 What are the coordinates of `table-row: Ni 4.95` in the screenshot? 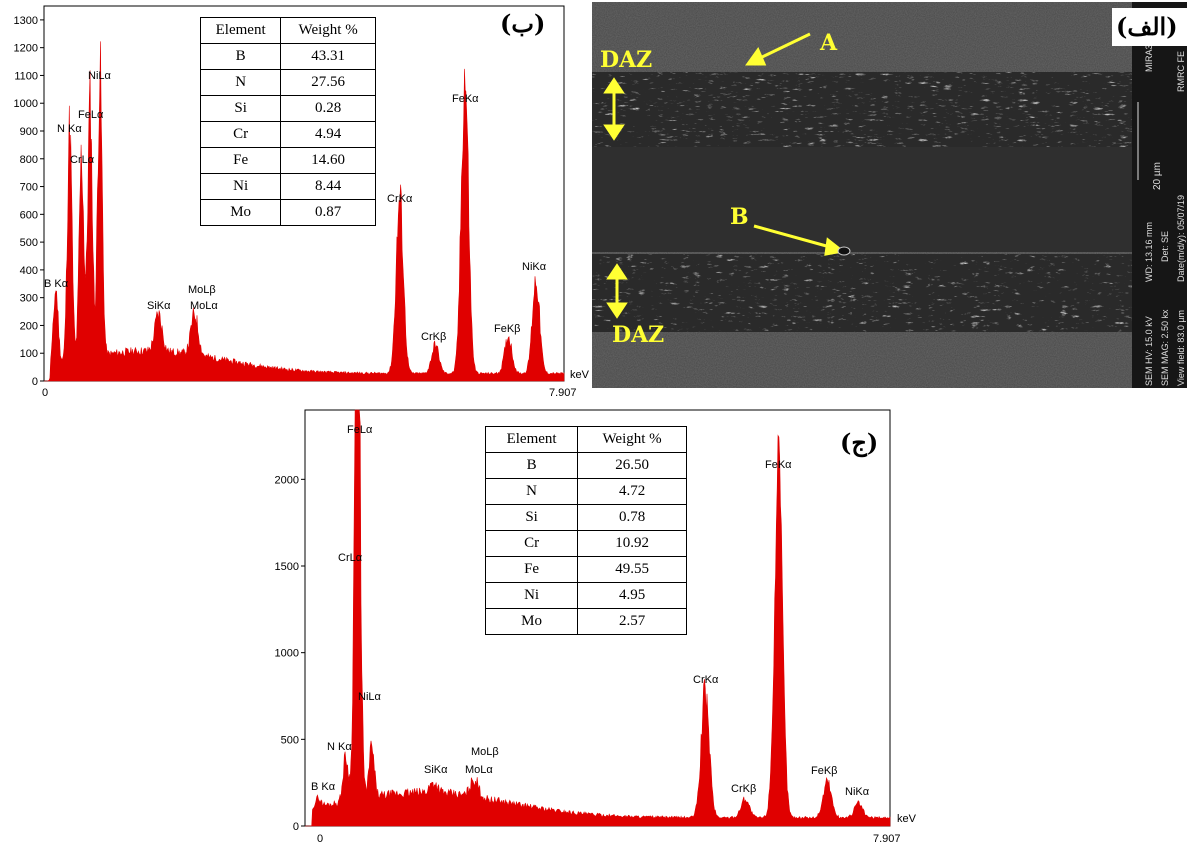 It's located at (585, 595).